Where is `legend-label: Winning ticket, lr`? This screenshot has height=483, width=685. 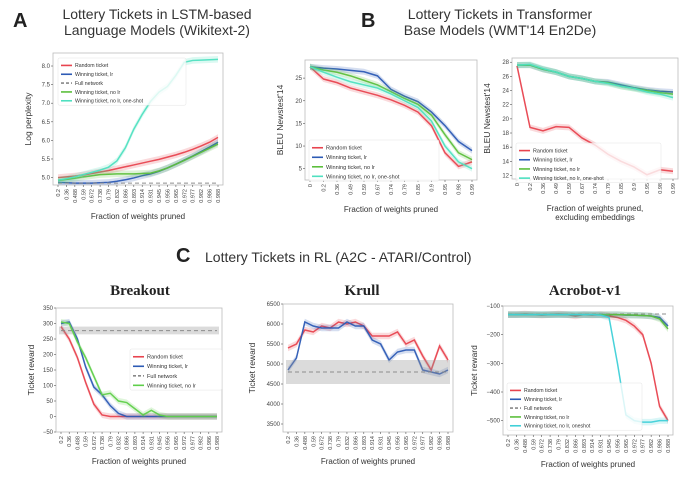 legend-label: Winning ticket, lr is located at coordinates (167, 367).